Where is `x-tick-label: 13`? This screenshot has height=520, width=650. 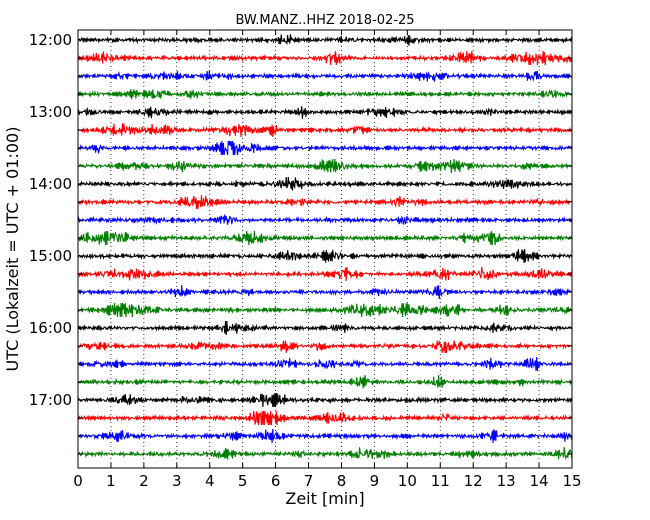
x-tick-label: 13 is located at coordinates (506, 481).